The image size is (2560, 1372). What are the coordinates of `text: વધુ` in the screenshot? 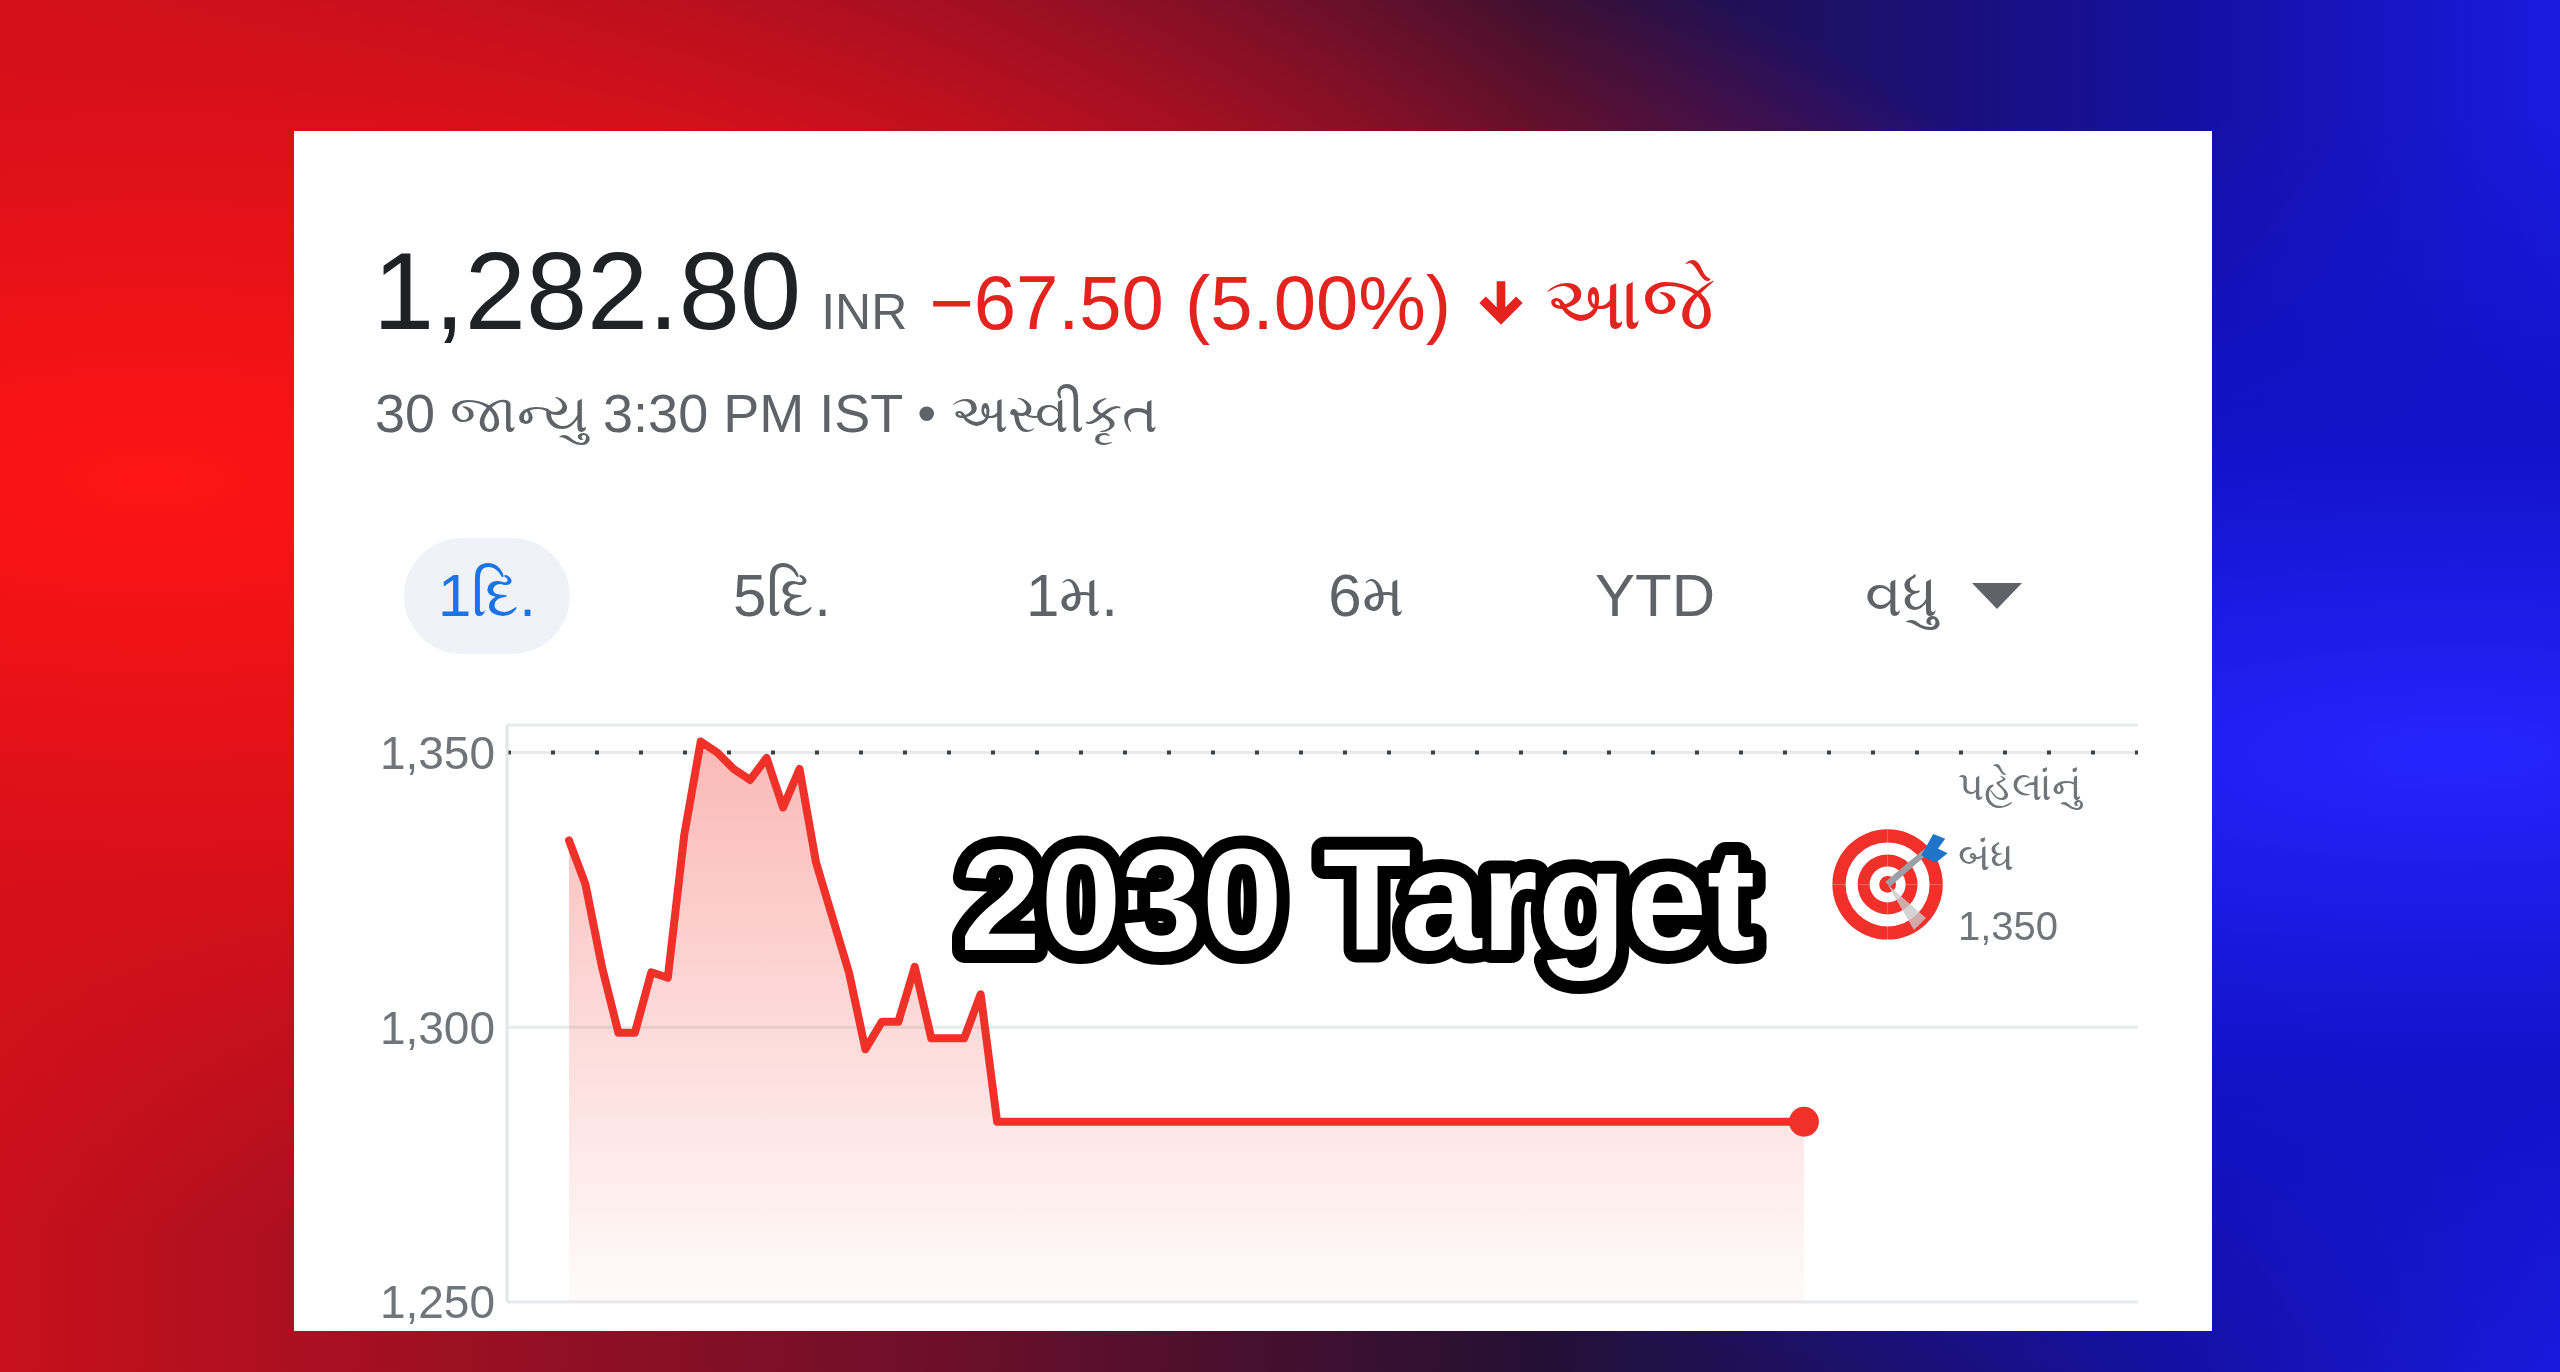 It's located at (1901, 595).